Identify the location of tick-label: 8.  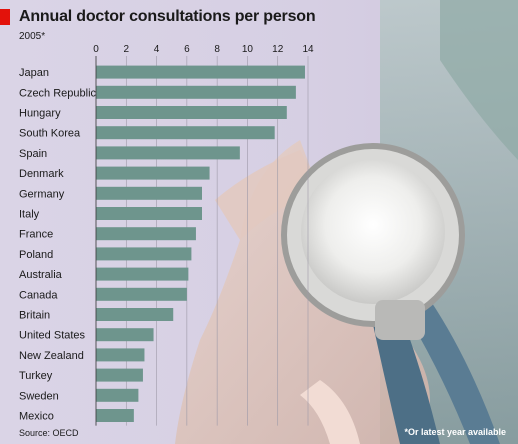
(217, 49).